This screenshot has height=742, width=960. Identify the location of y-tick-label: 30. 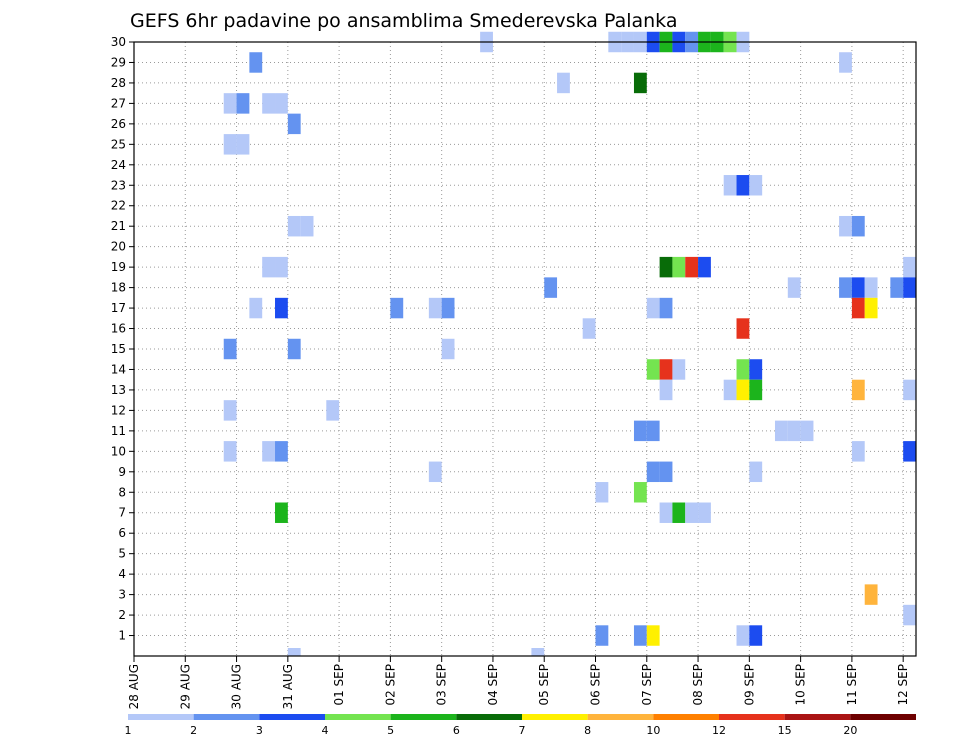
(118, 42).